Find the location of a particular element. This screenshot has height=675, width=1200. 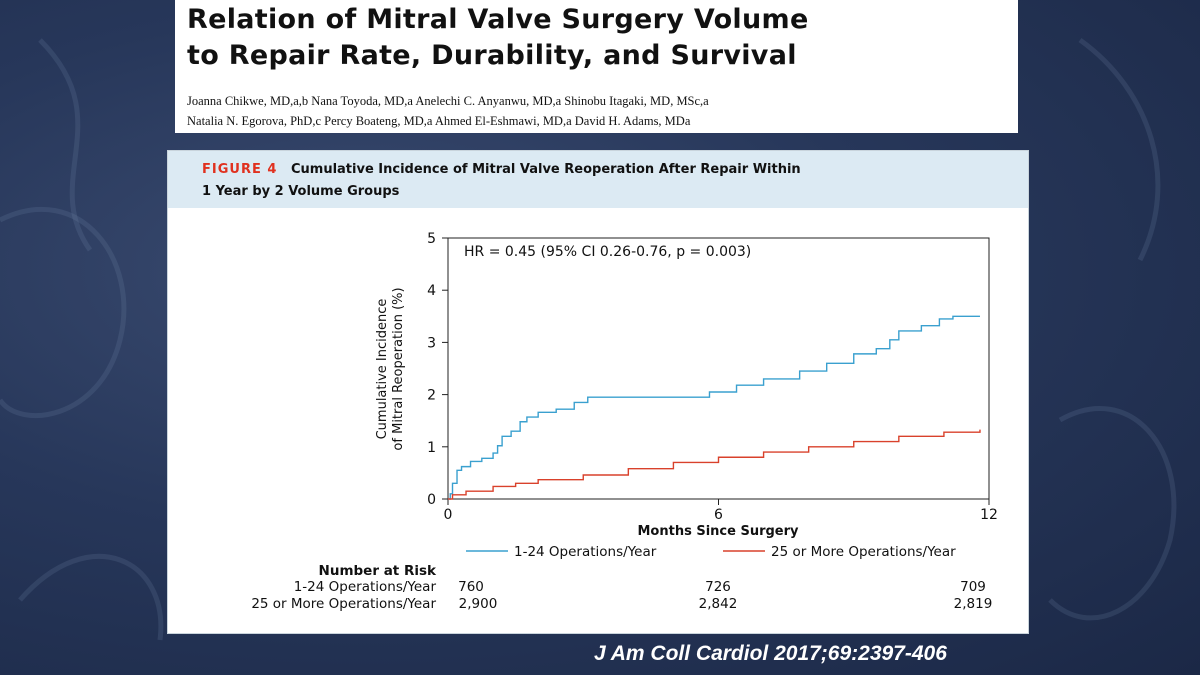

paper-title-line-2: to Repair Rate, Durability, and Survival is located at coordinates (492, 55).